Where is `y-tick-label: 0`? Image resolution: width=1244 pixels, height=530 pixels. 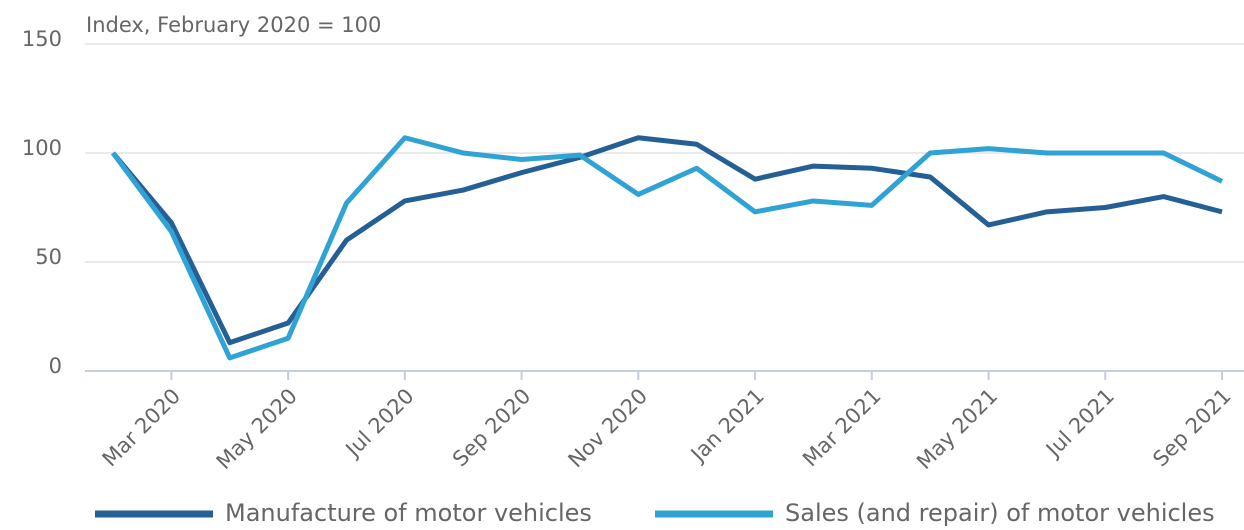 y-tick-label: 0 is located at coordinates (55, 366).